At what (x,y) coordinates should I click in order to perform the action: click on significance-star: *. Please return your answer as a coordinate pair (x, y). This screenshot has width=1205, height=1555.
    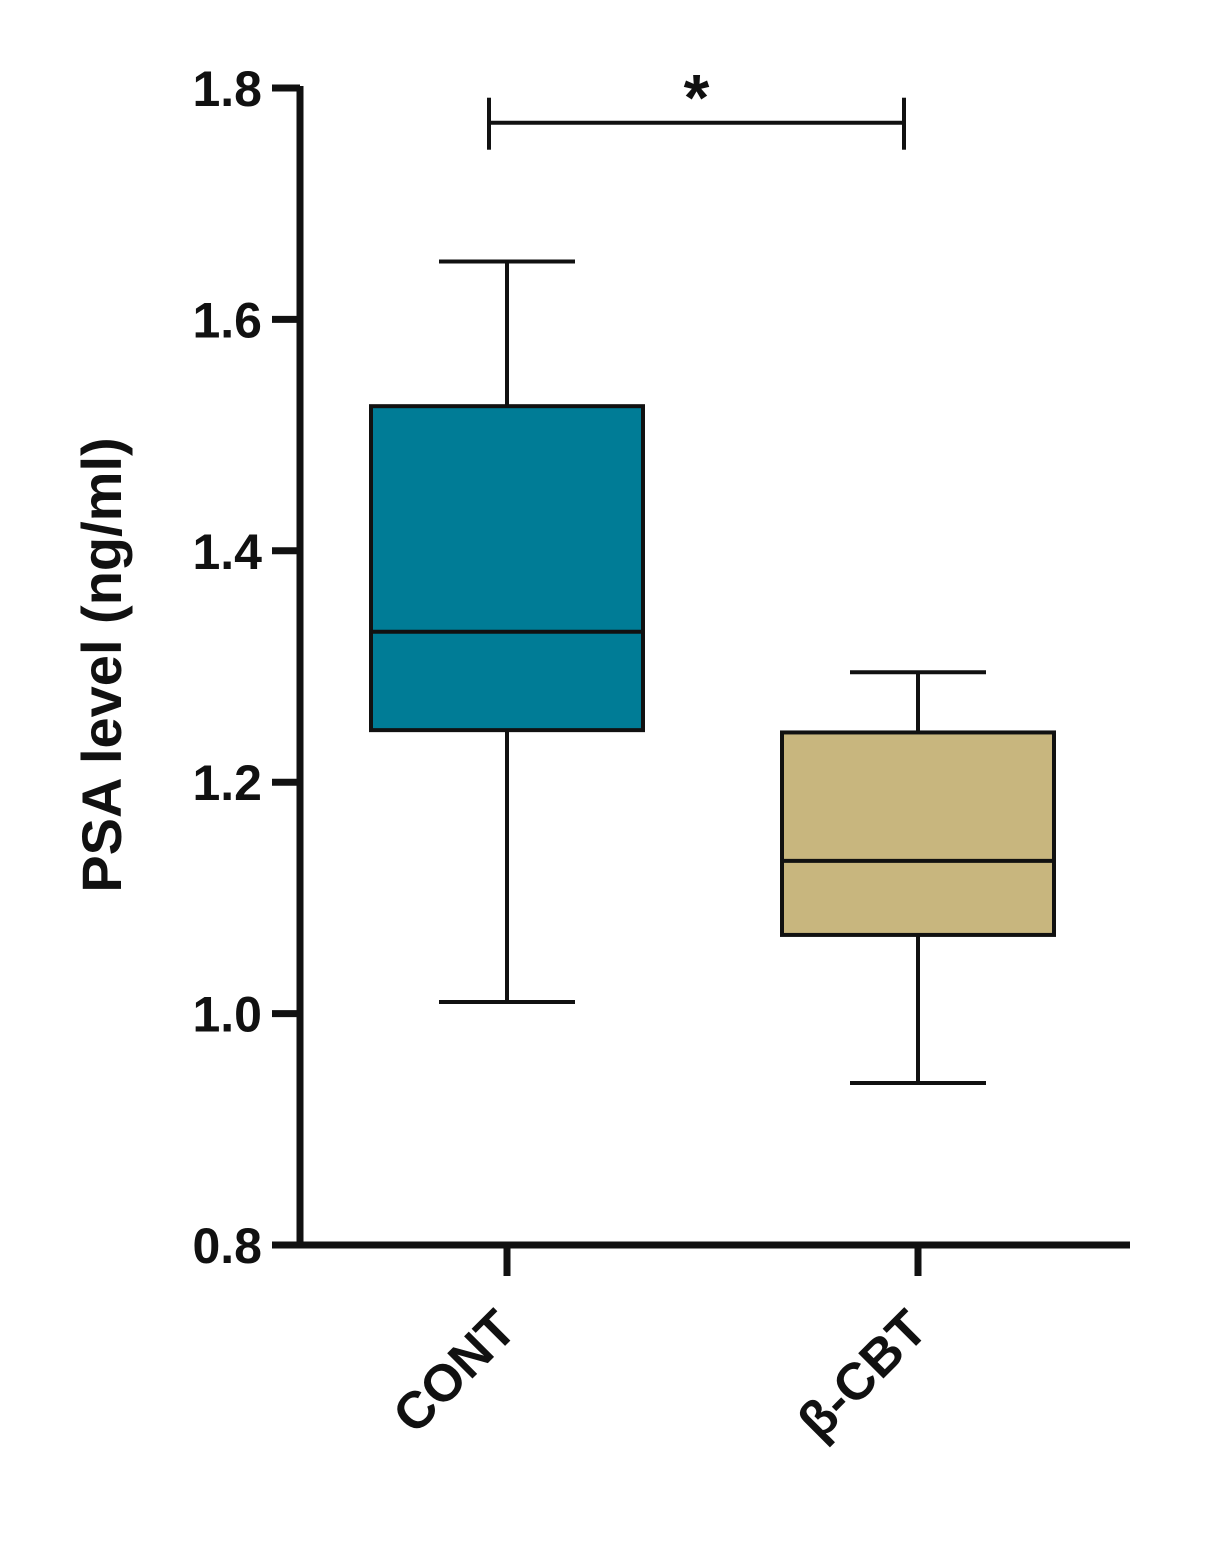
    Looking at the image, I should click on (697, 98).